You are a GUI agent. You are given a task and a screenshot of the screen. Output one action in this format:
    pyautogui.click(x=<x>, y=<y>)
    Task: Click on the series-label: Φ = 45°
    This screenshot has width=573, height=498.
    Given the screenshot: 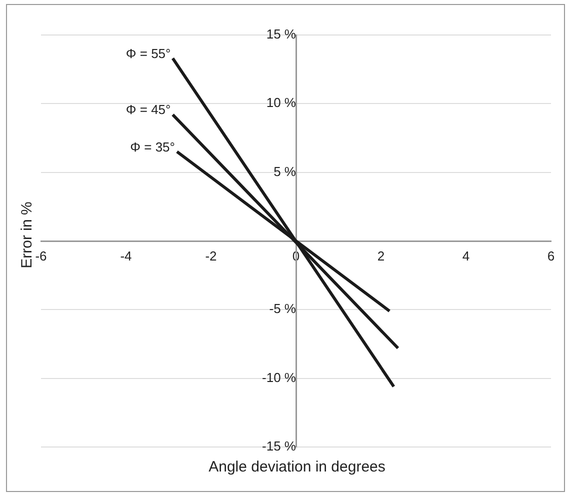 What is the action you would take?
    pyautogui.click(x=148, y=110)
    